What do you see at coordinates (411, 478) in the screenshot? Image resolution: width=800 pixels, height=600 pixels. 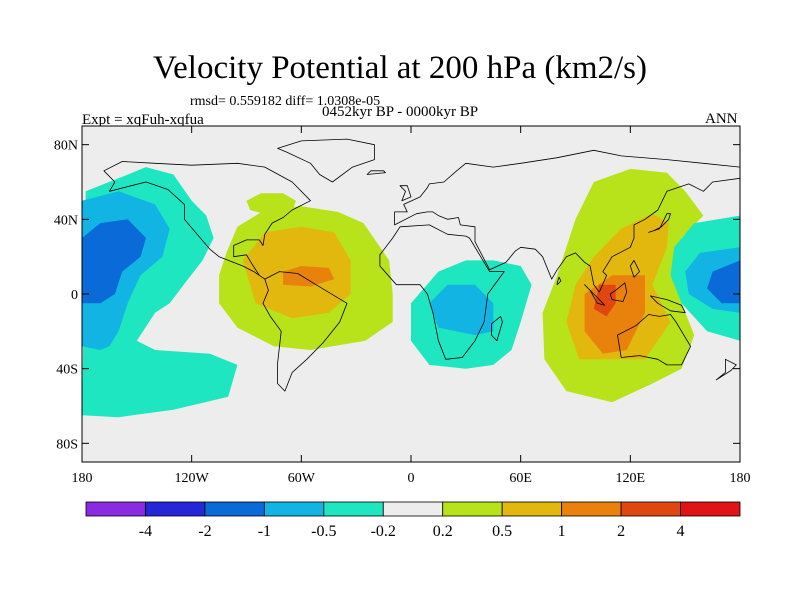 I see `lon-tick-label: 0` at bounding box center [411, 478].